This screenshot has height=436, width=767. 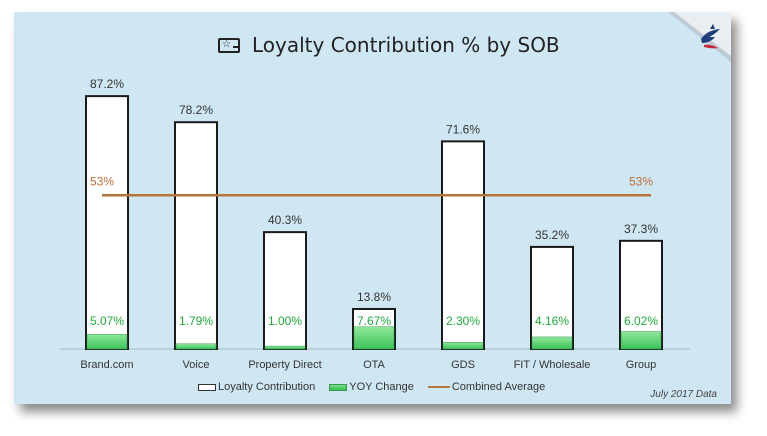 I want to click on data-label-loyalty: 78.2%, so click(x=196, y=110).